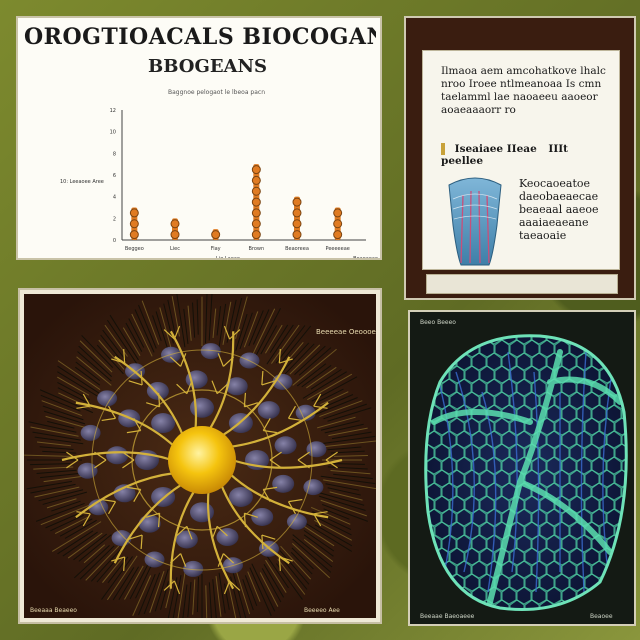 The height and width of the screenshot is (640, 640). I want to click on x-tick-label: Beaoreea, so click(297, 249).